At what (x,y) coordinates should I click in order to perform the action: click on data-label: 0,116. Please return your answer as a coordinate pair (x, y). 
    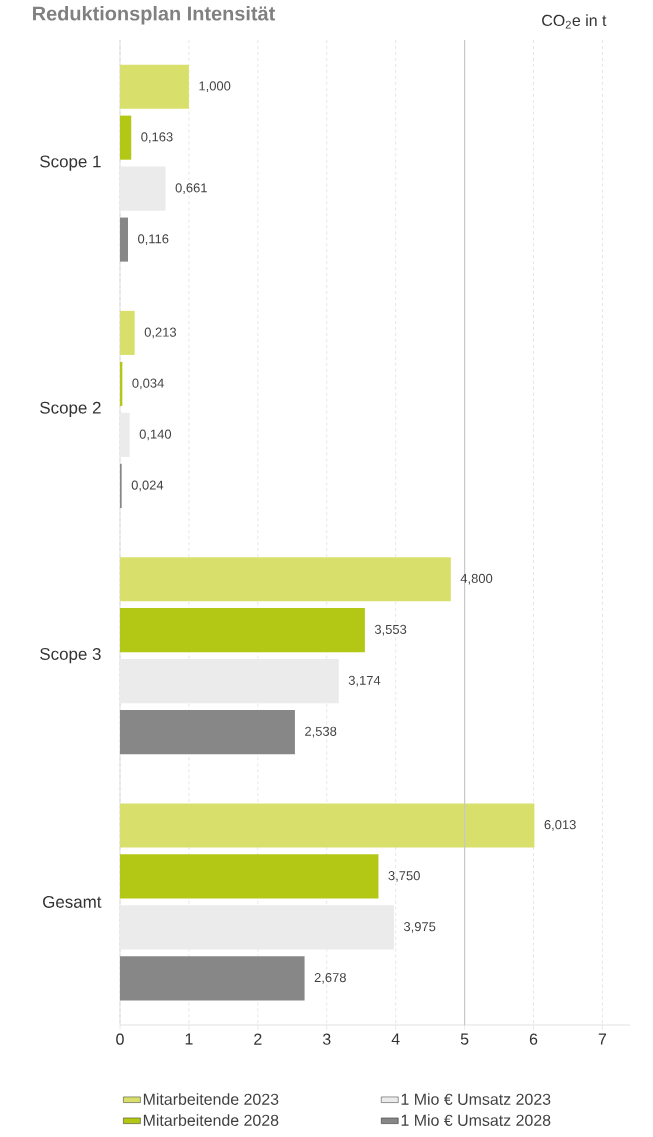
    Looking at the image, I should click on (153, 239).